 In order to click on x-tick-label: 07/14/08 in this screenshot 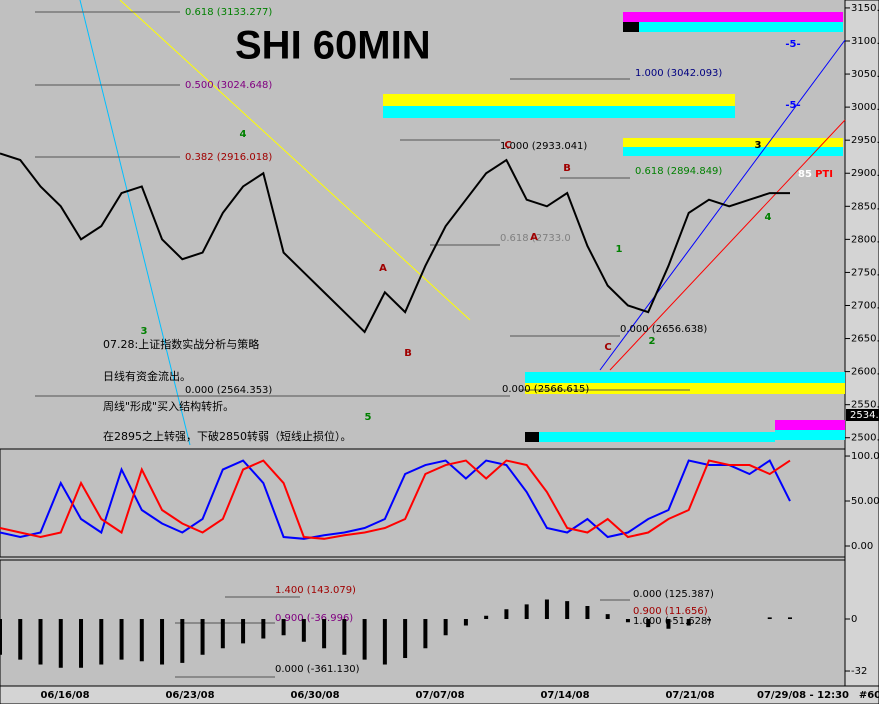, I will do `click(564, 695)`.